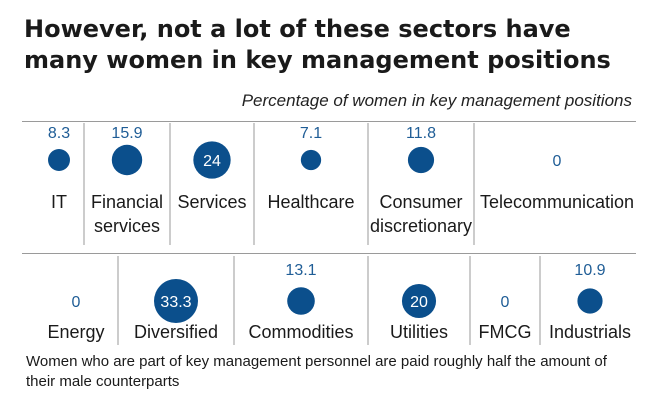 The image size is (660, 408). Describe the element at coordinates (329, 253) in the screenshot. I see `row-2-top-rule` at that location.